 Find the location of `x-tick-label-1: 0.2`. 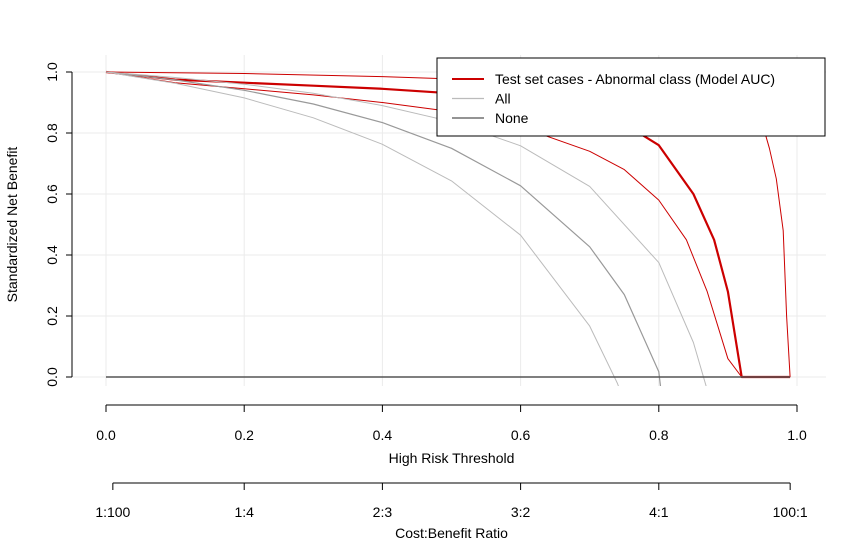

x-tick-label-1: 0.2 is located at coordinates (244, 435).